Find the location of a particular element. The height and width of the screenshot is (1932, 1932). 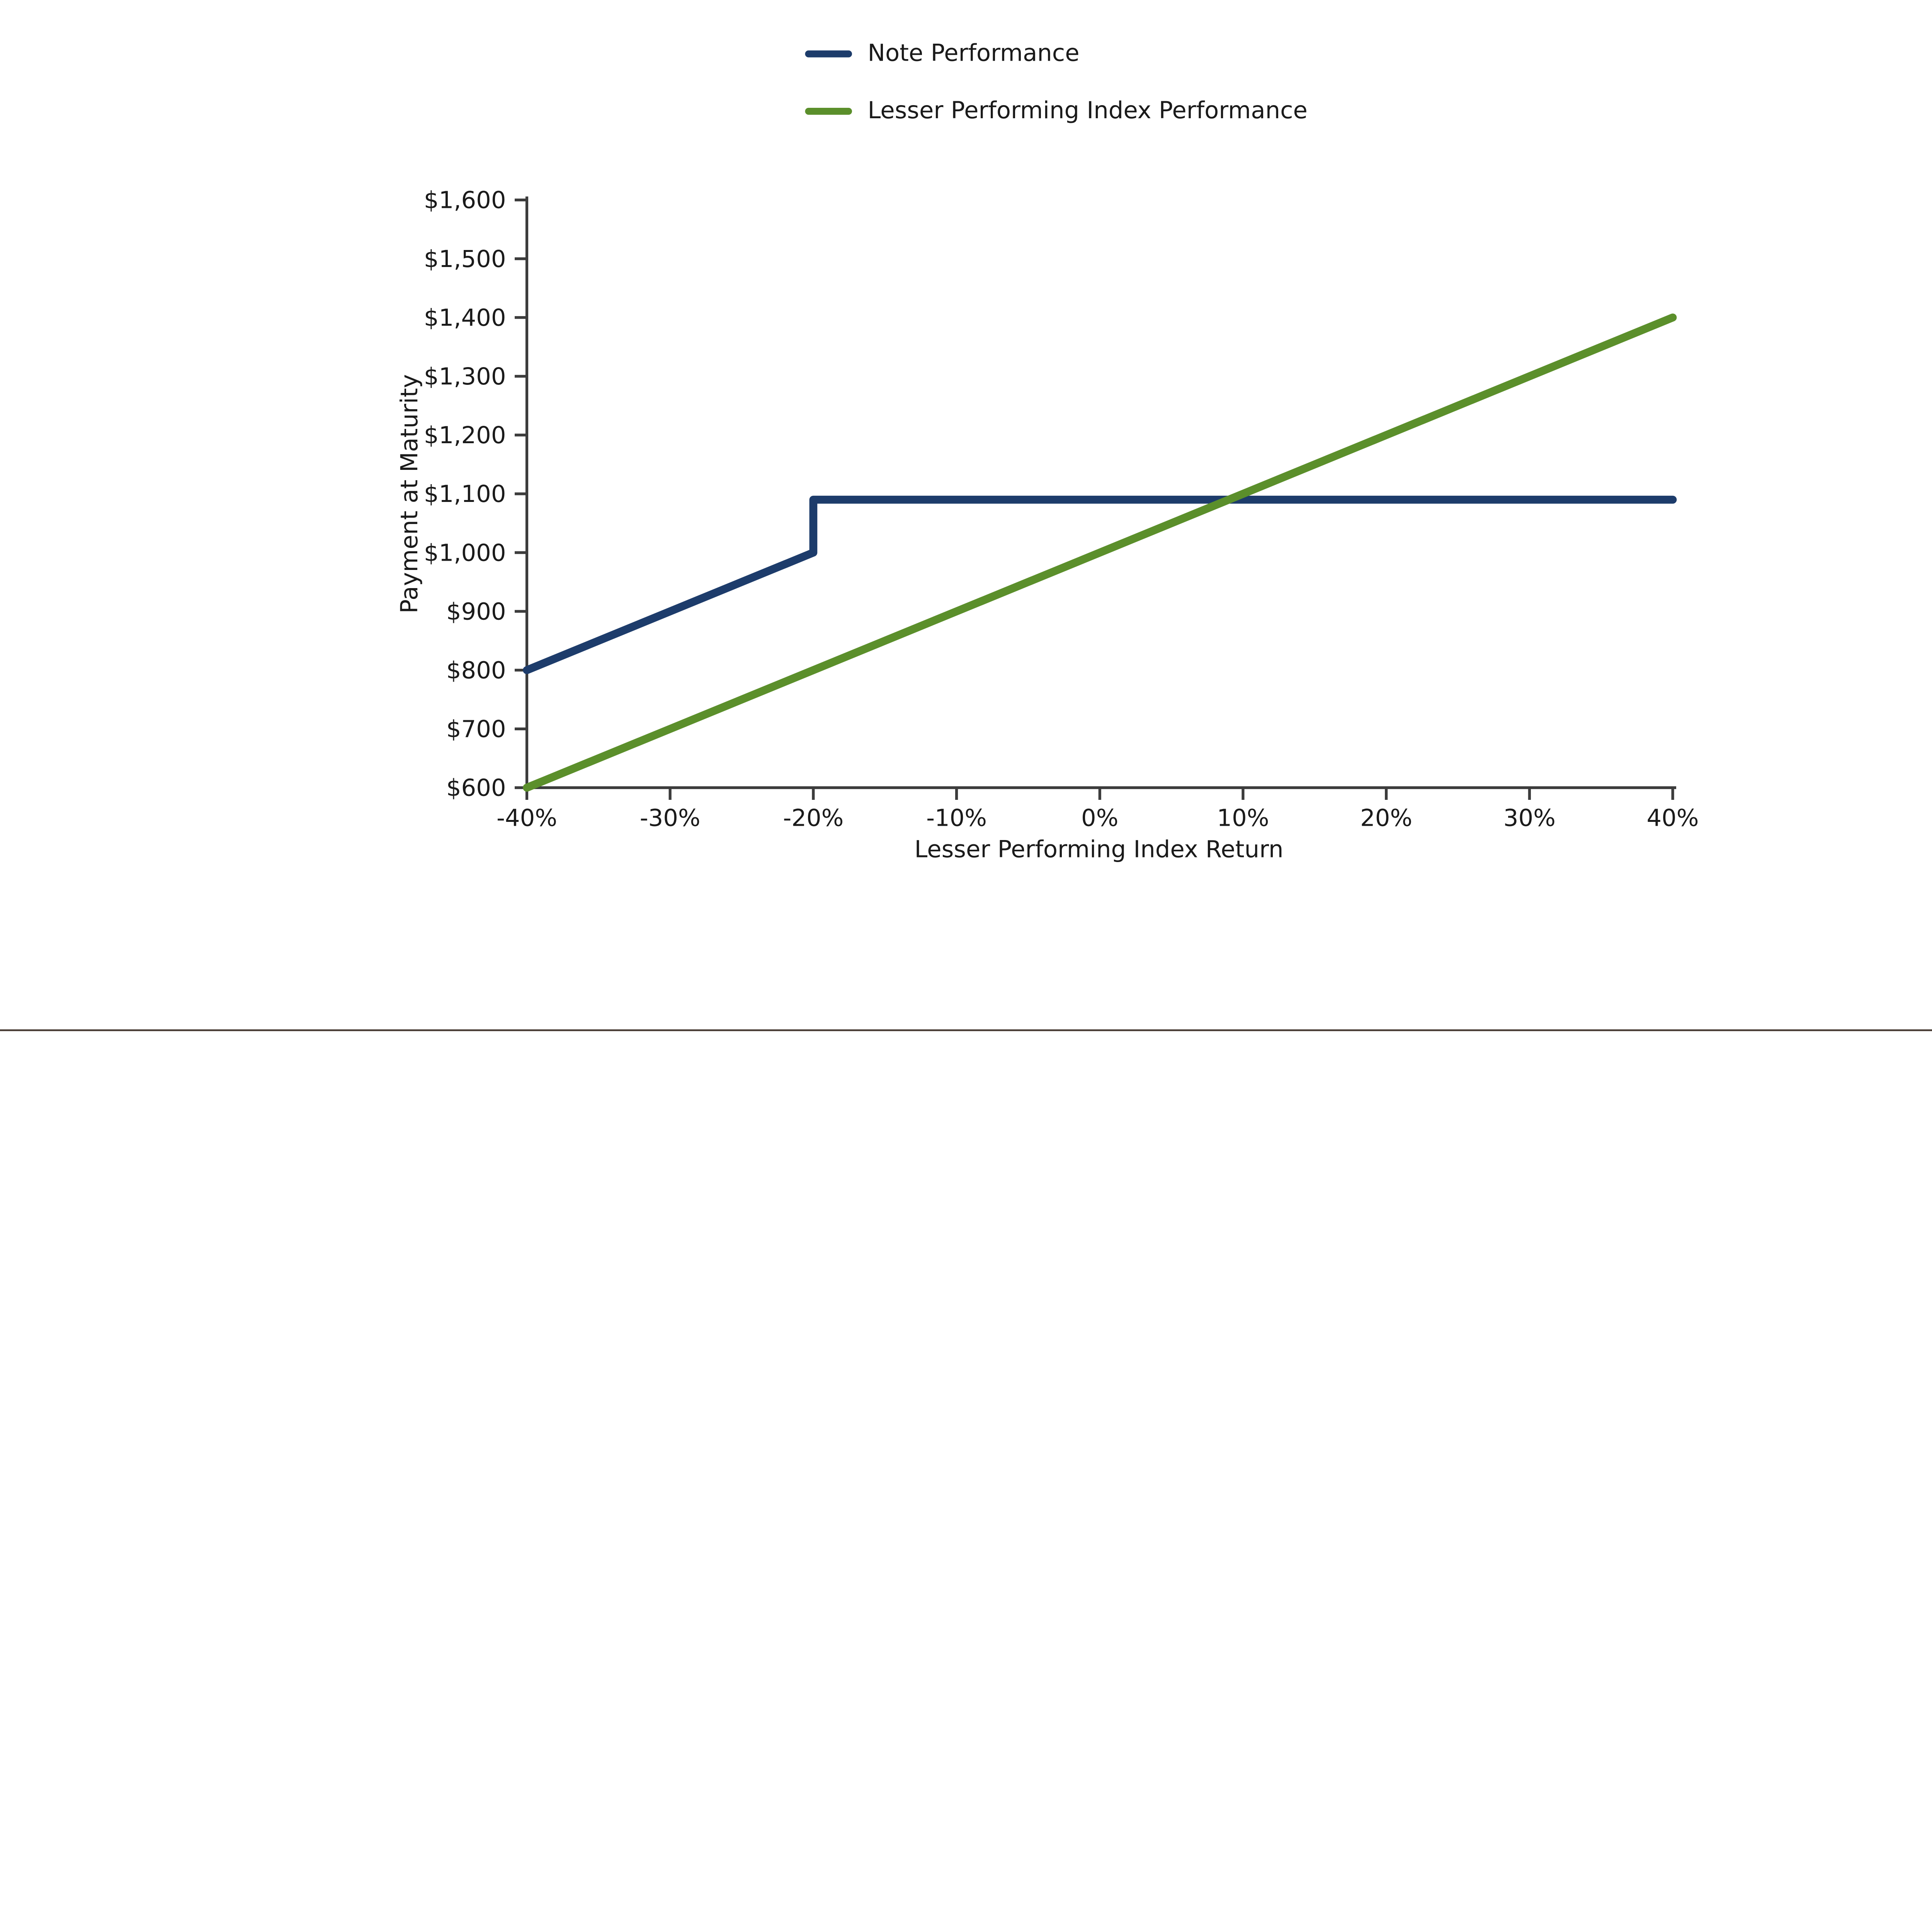

y-tick-label: $1,500 is located at coordinates (465, 259).